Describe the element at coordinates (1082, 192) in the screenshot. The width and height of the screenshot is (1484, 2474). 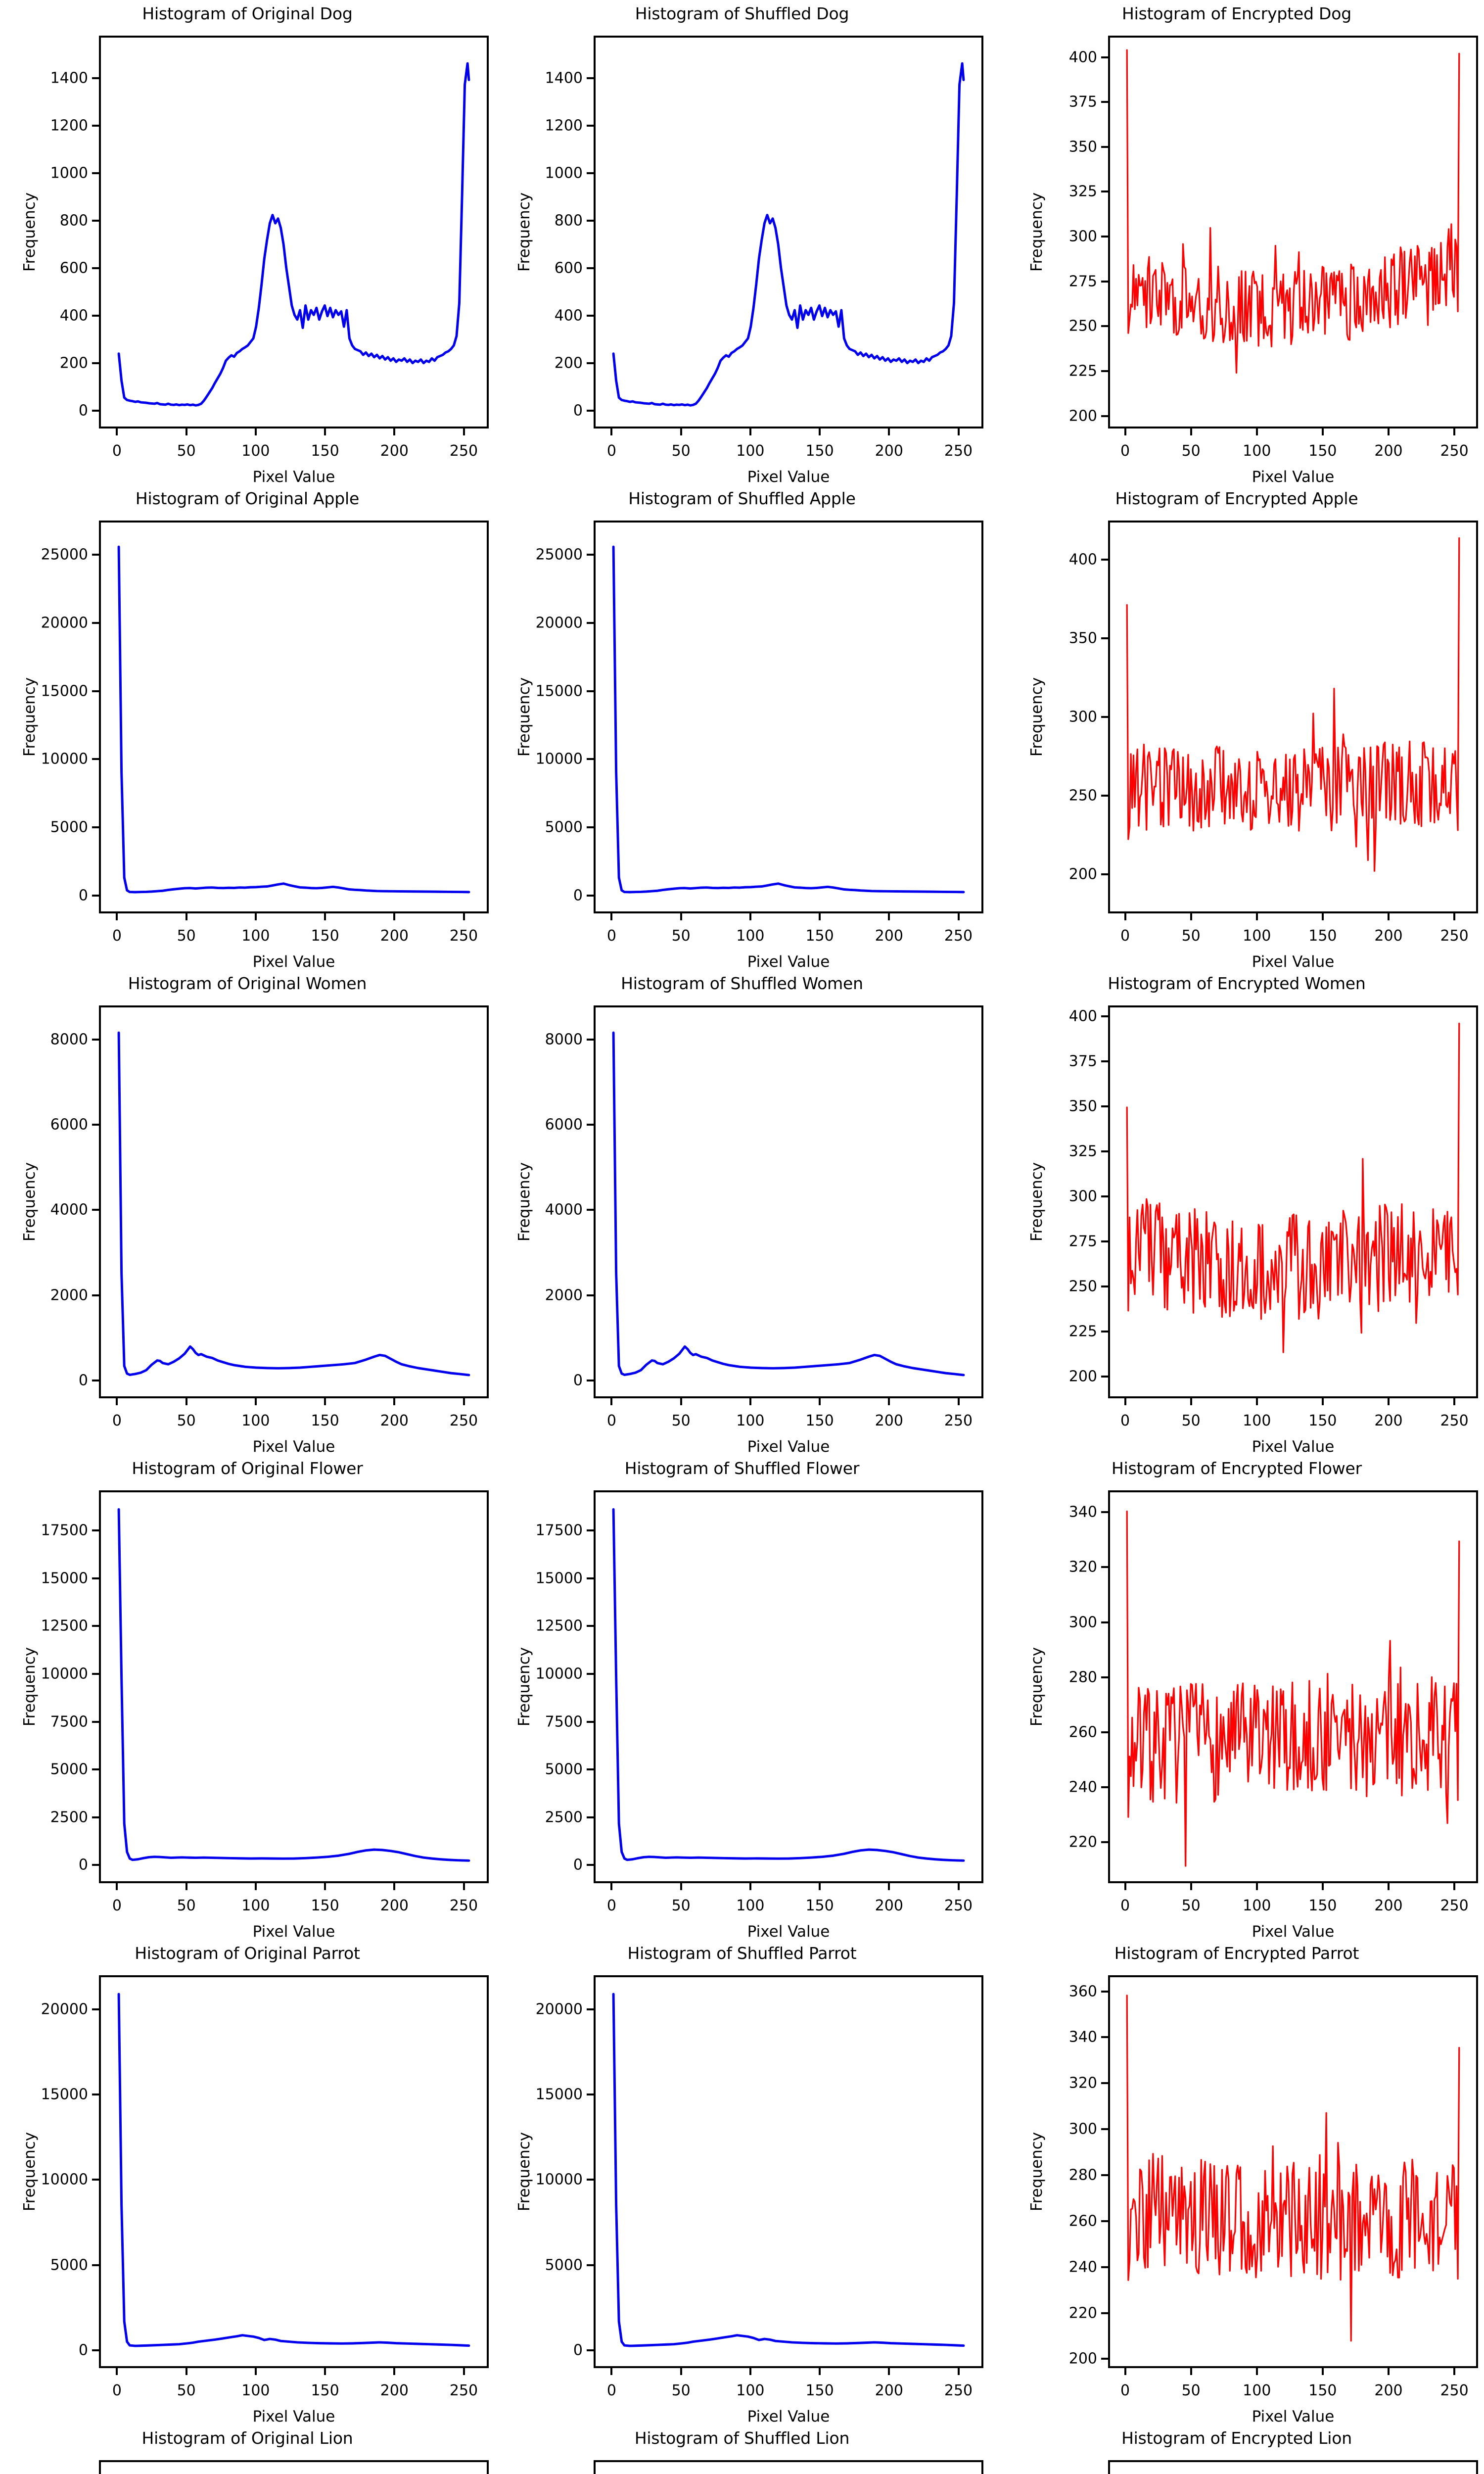
I see `y-tick-label: 325` at that location.